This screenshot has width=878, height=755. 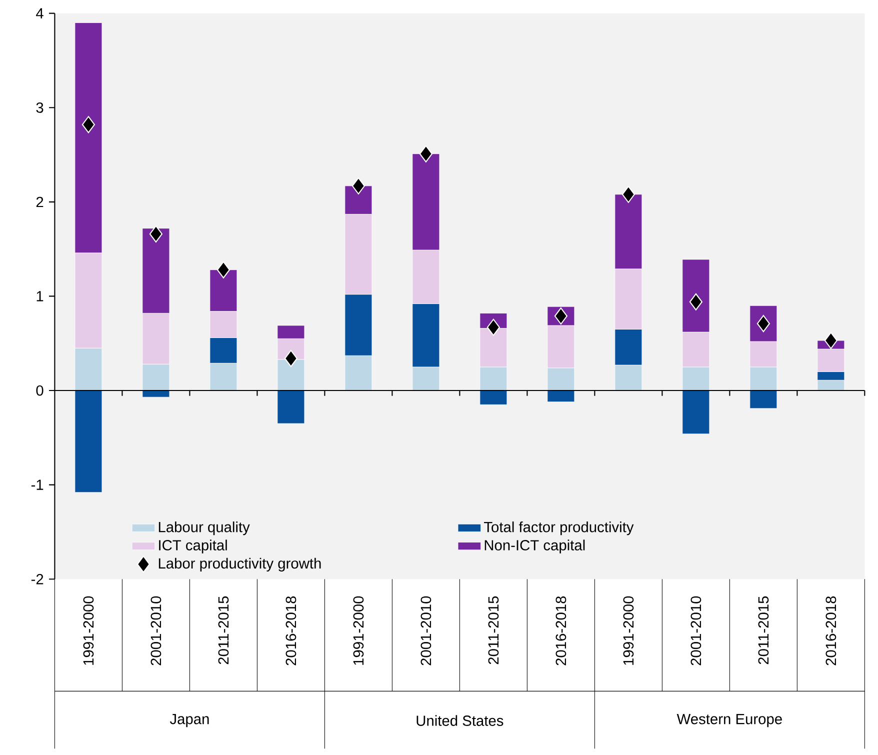 I want to click on legend-label: ICT capital, so click(x=193, y=547).